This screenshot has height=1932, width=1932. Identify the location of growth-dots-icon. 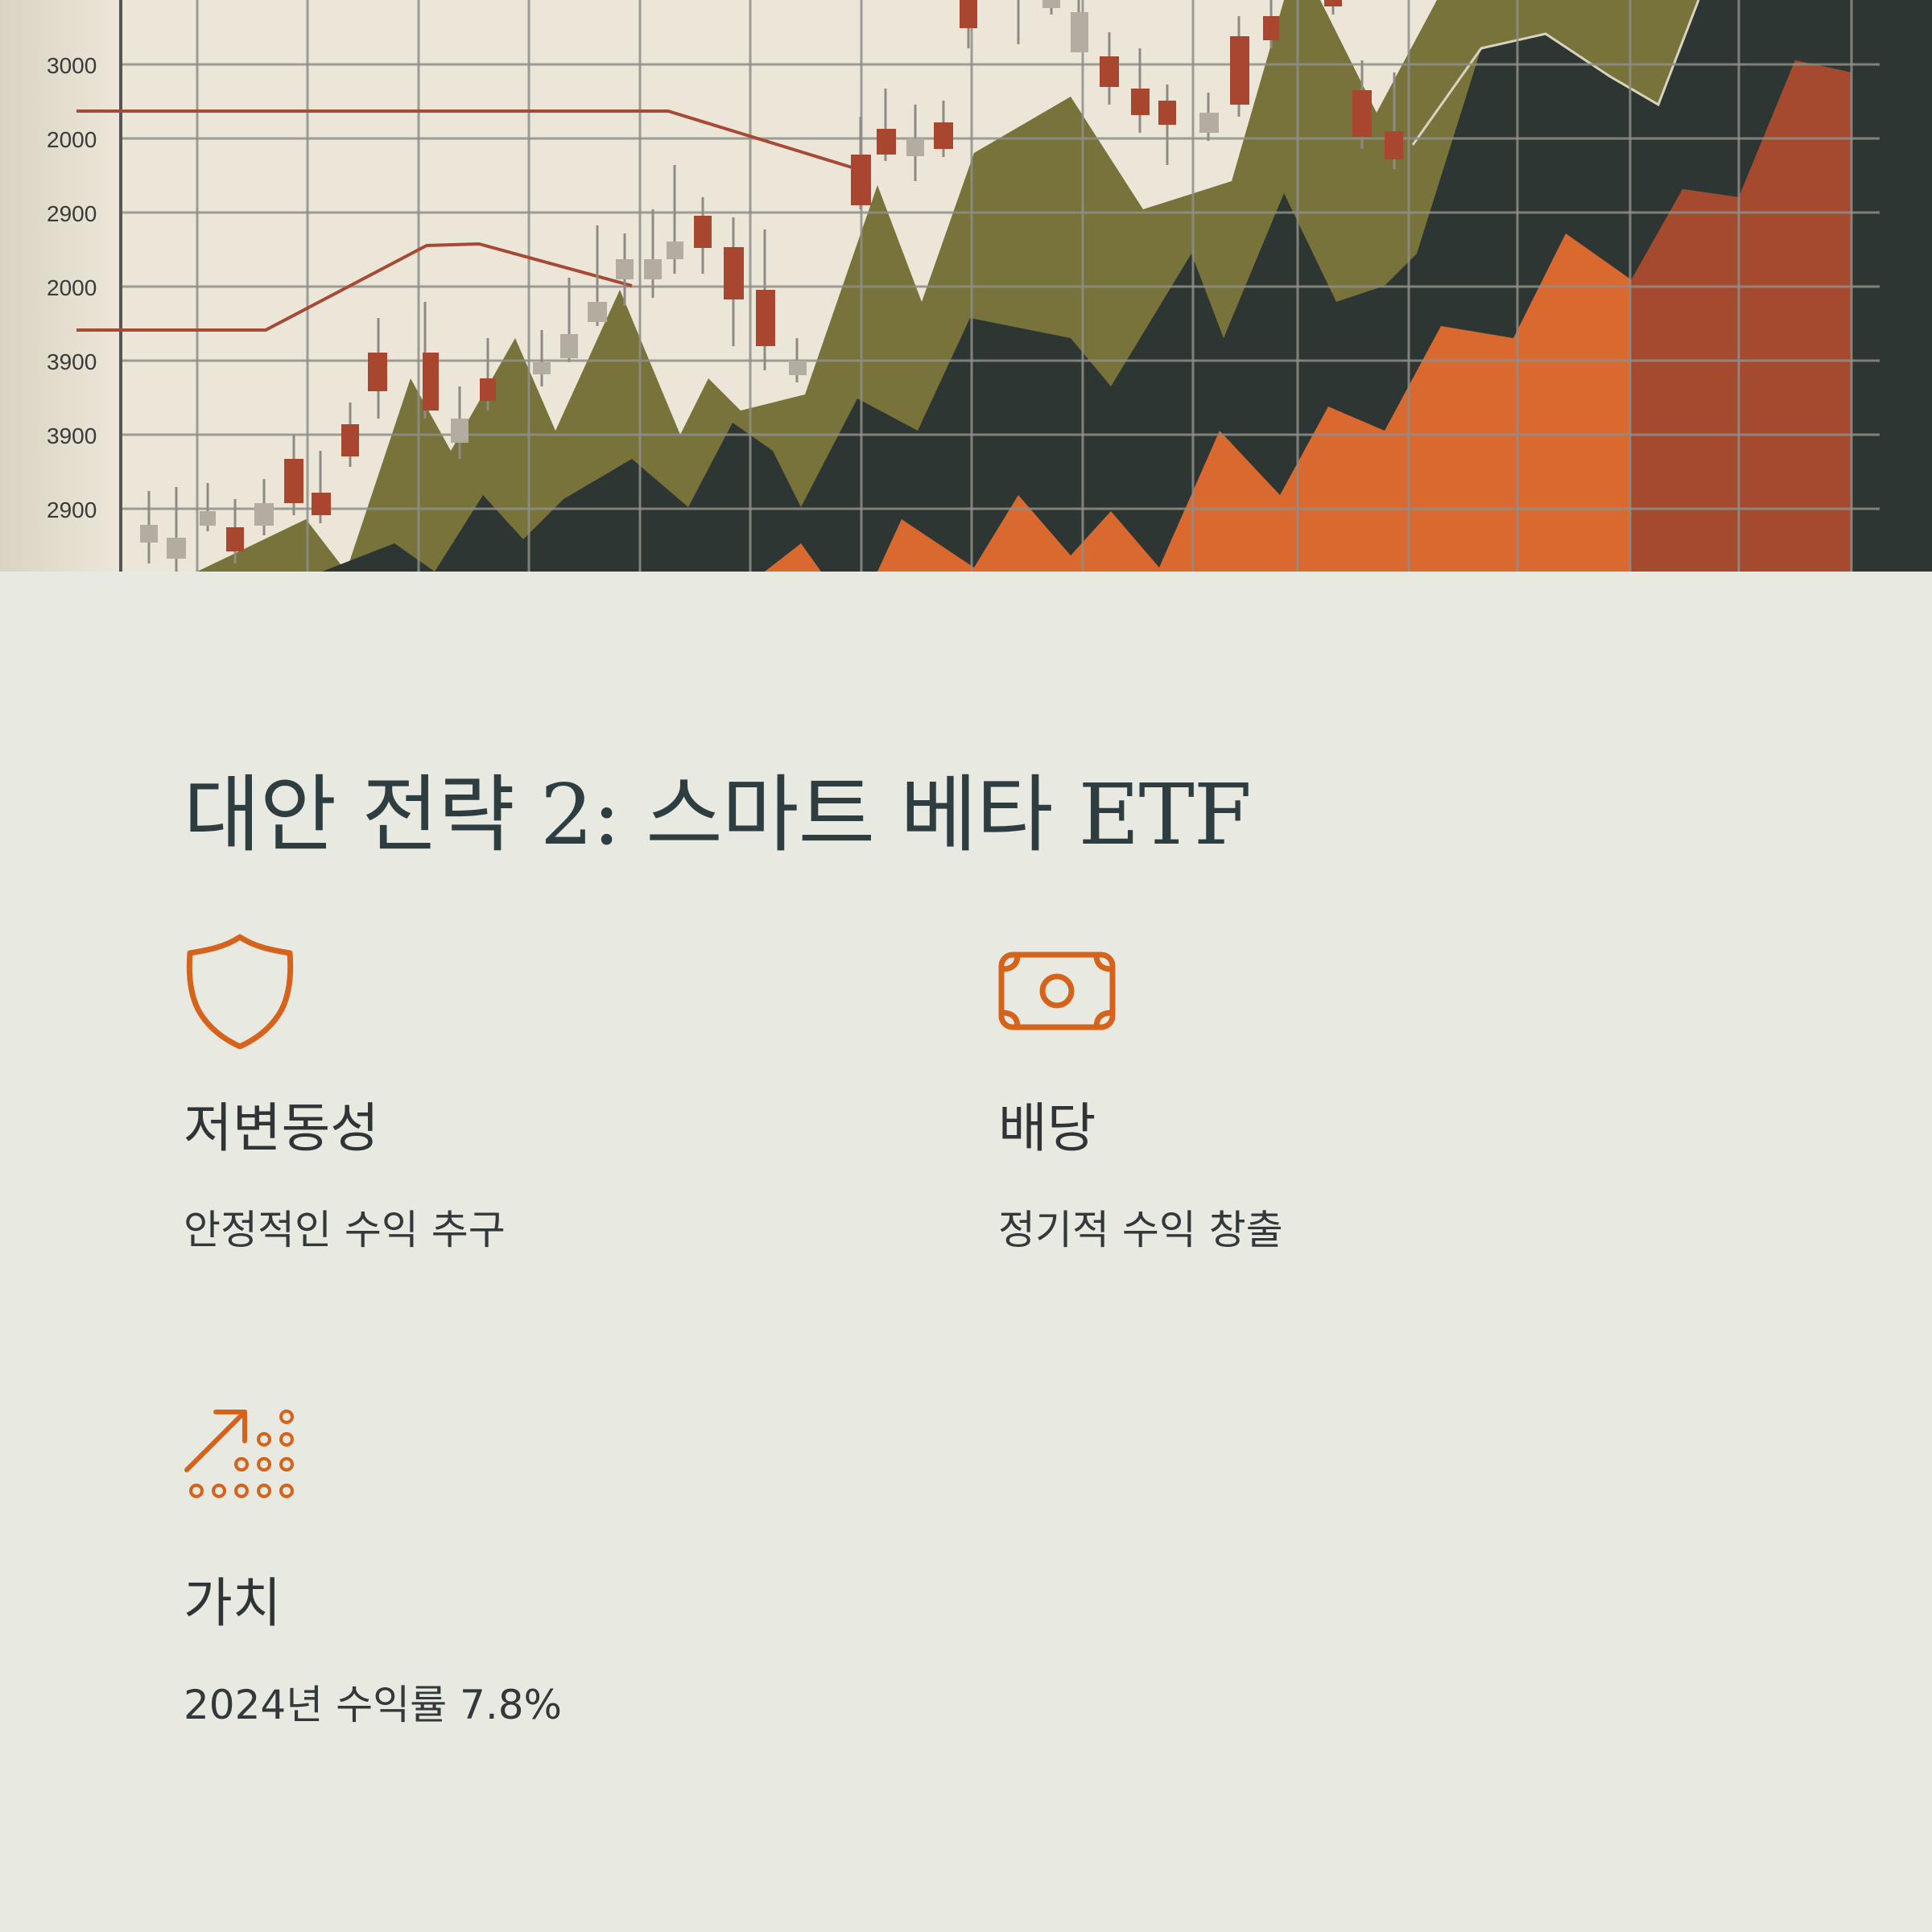
(242, 1461).